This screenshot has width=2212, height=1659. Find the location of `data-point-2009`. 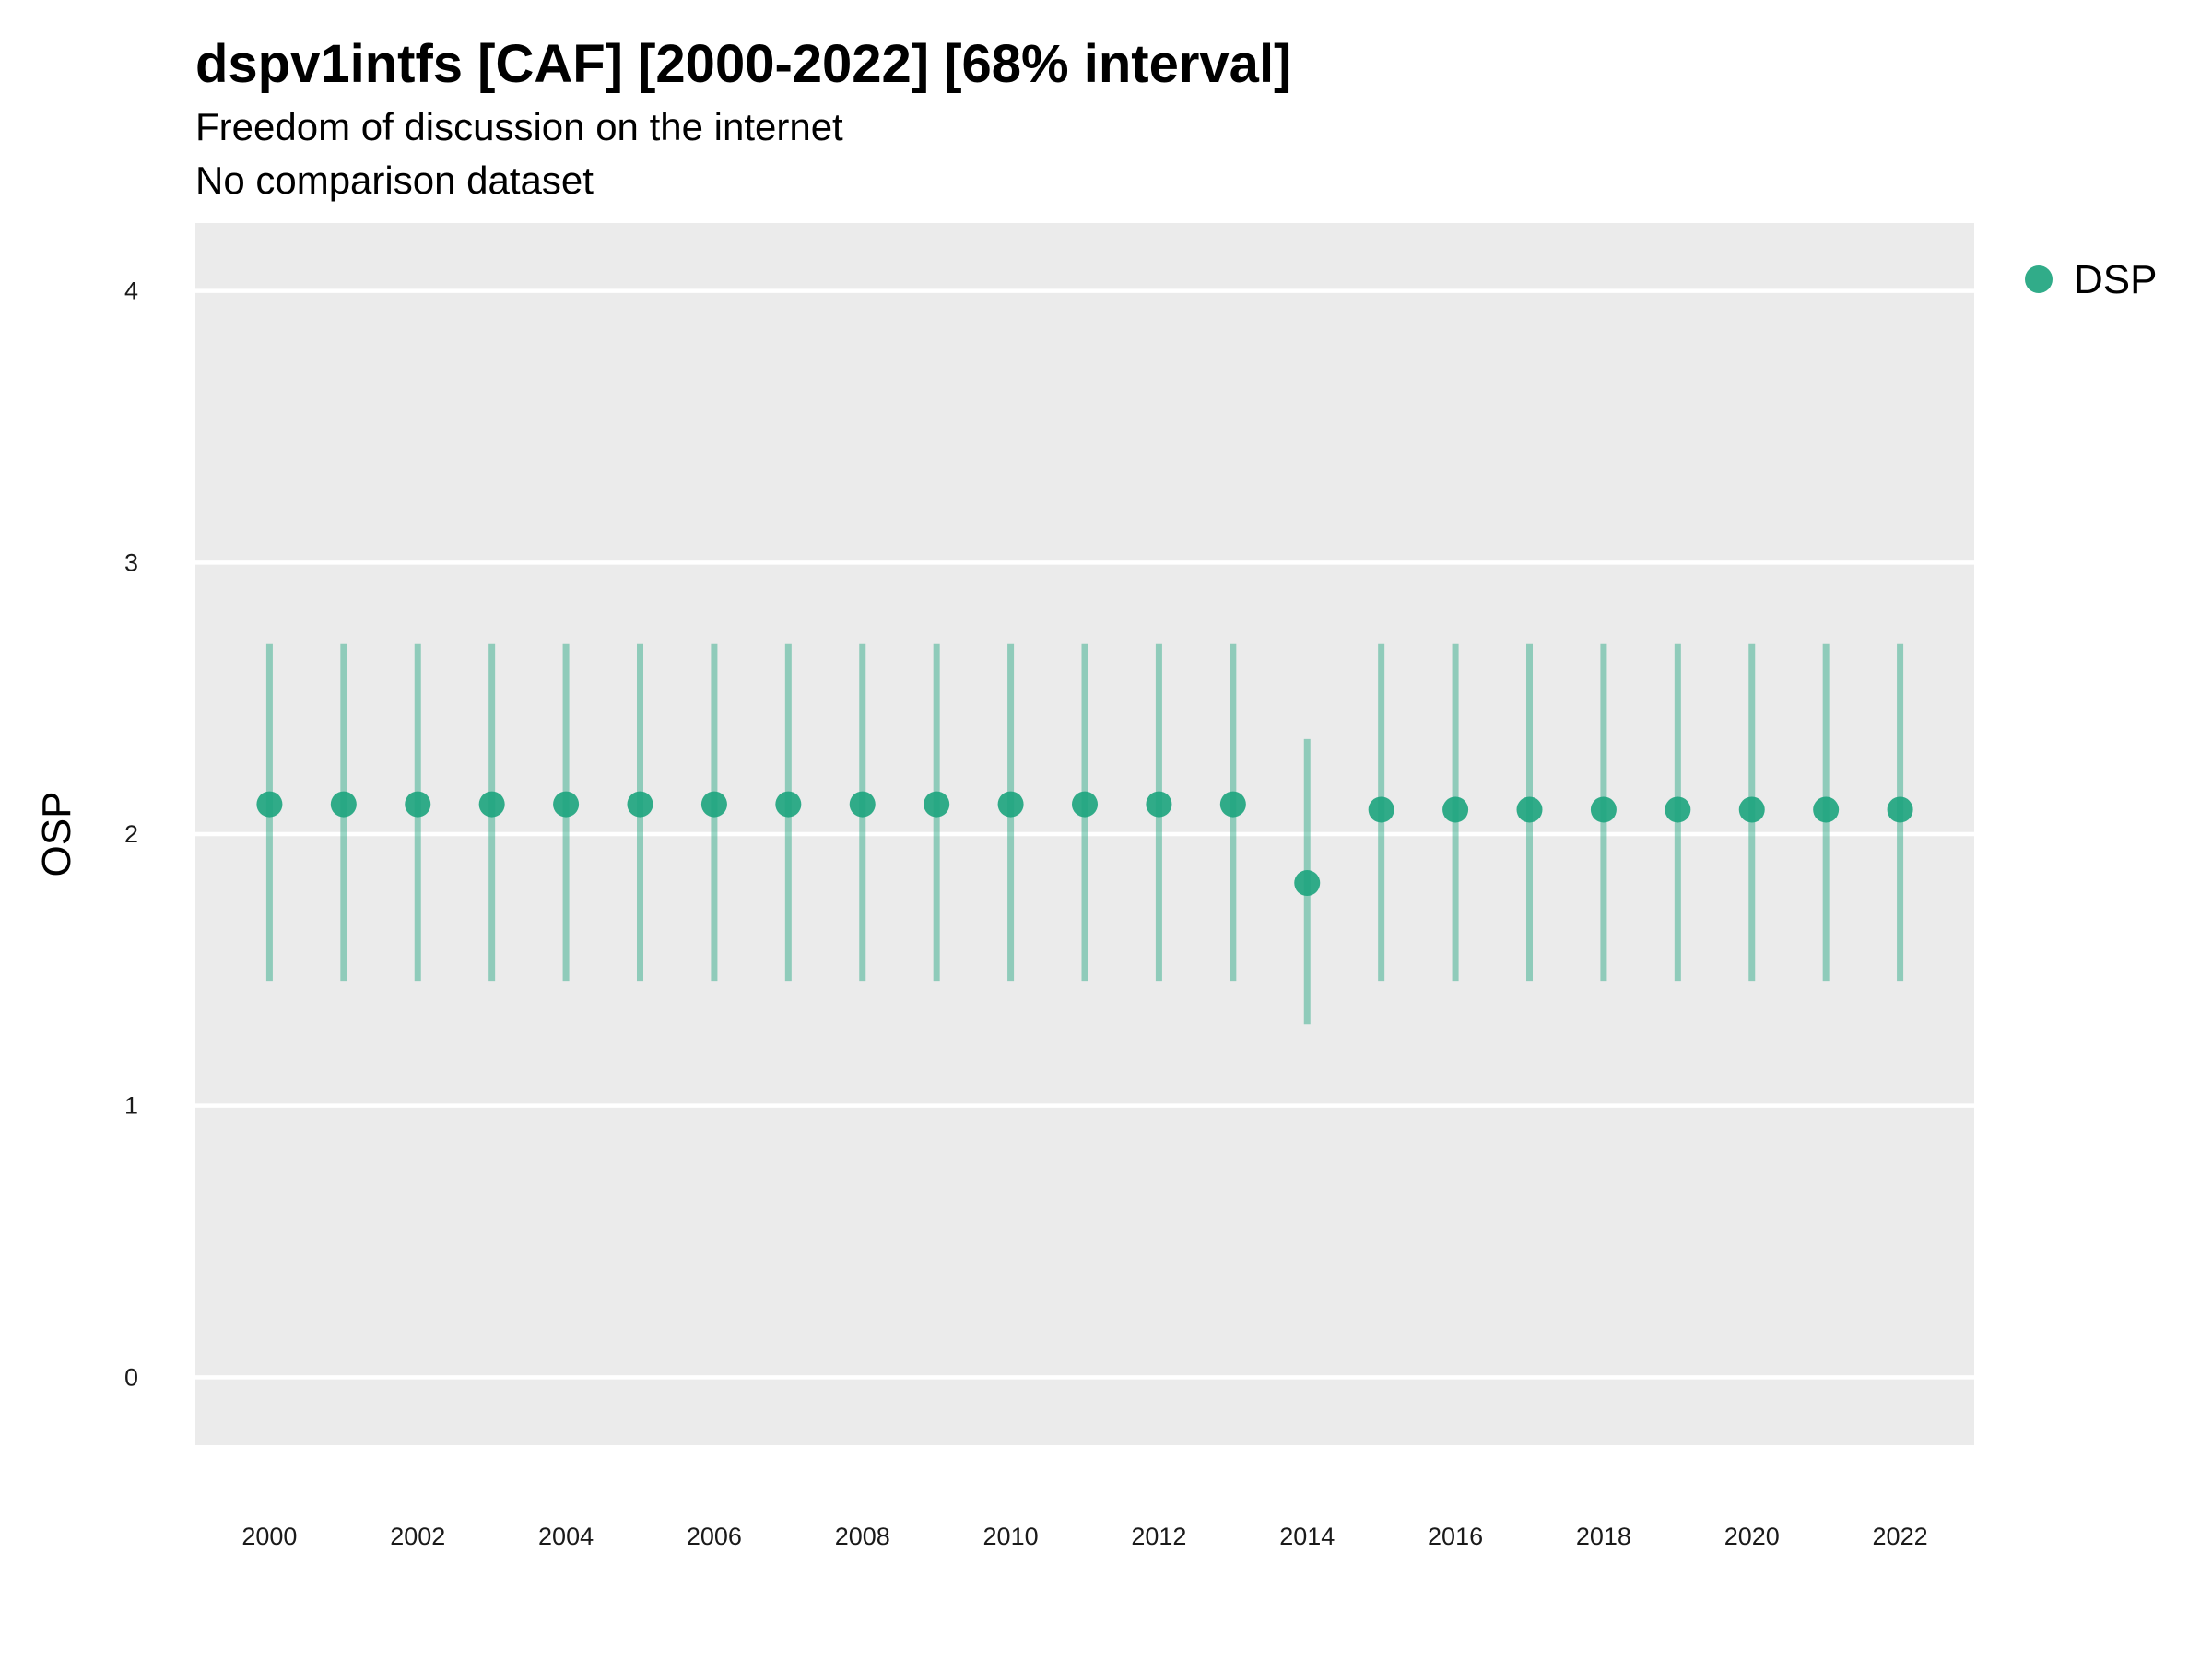

data-point-2009 is located at coordinates (937, 804).